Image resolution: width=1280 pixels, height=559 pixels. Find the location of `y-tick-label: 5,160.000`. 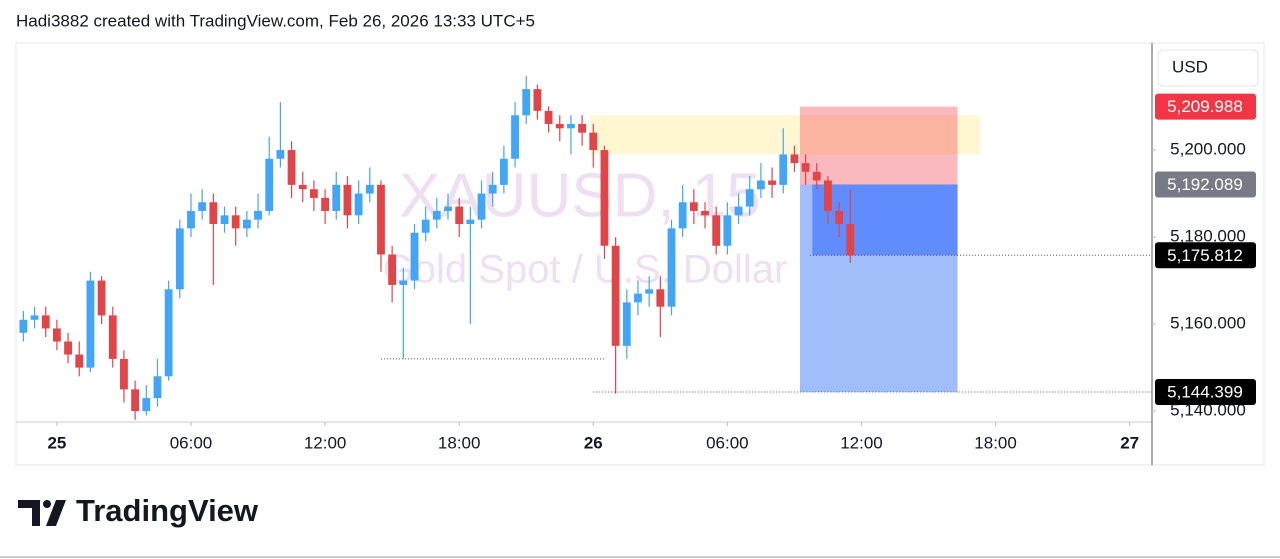

y-tick-label: 5,160.000 is located at coordinates (1208, 323).